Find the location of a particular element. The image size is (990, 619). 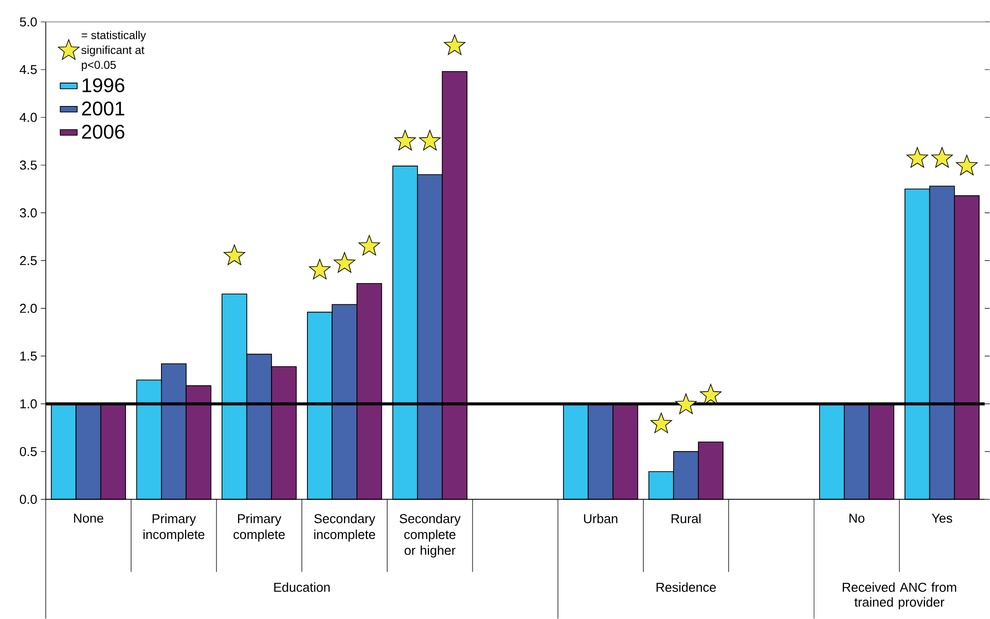

y-tick-label: 0.0 is located at coordinates (28, 499).